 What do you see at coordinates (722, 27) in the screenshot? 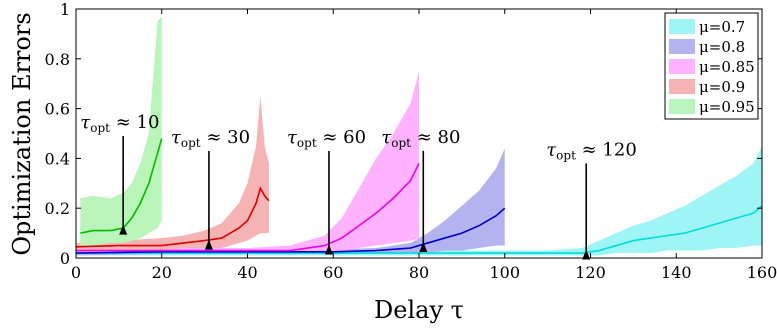
I see `legend-label: μ=0.7` at bounding box center [722, 27].